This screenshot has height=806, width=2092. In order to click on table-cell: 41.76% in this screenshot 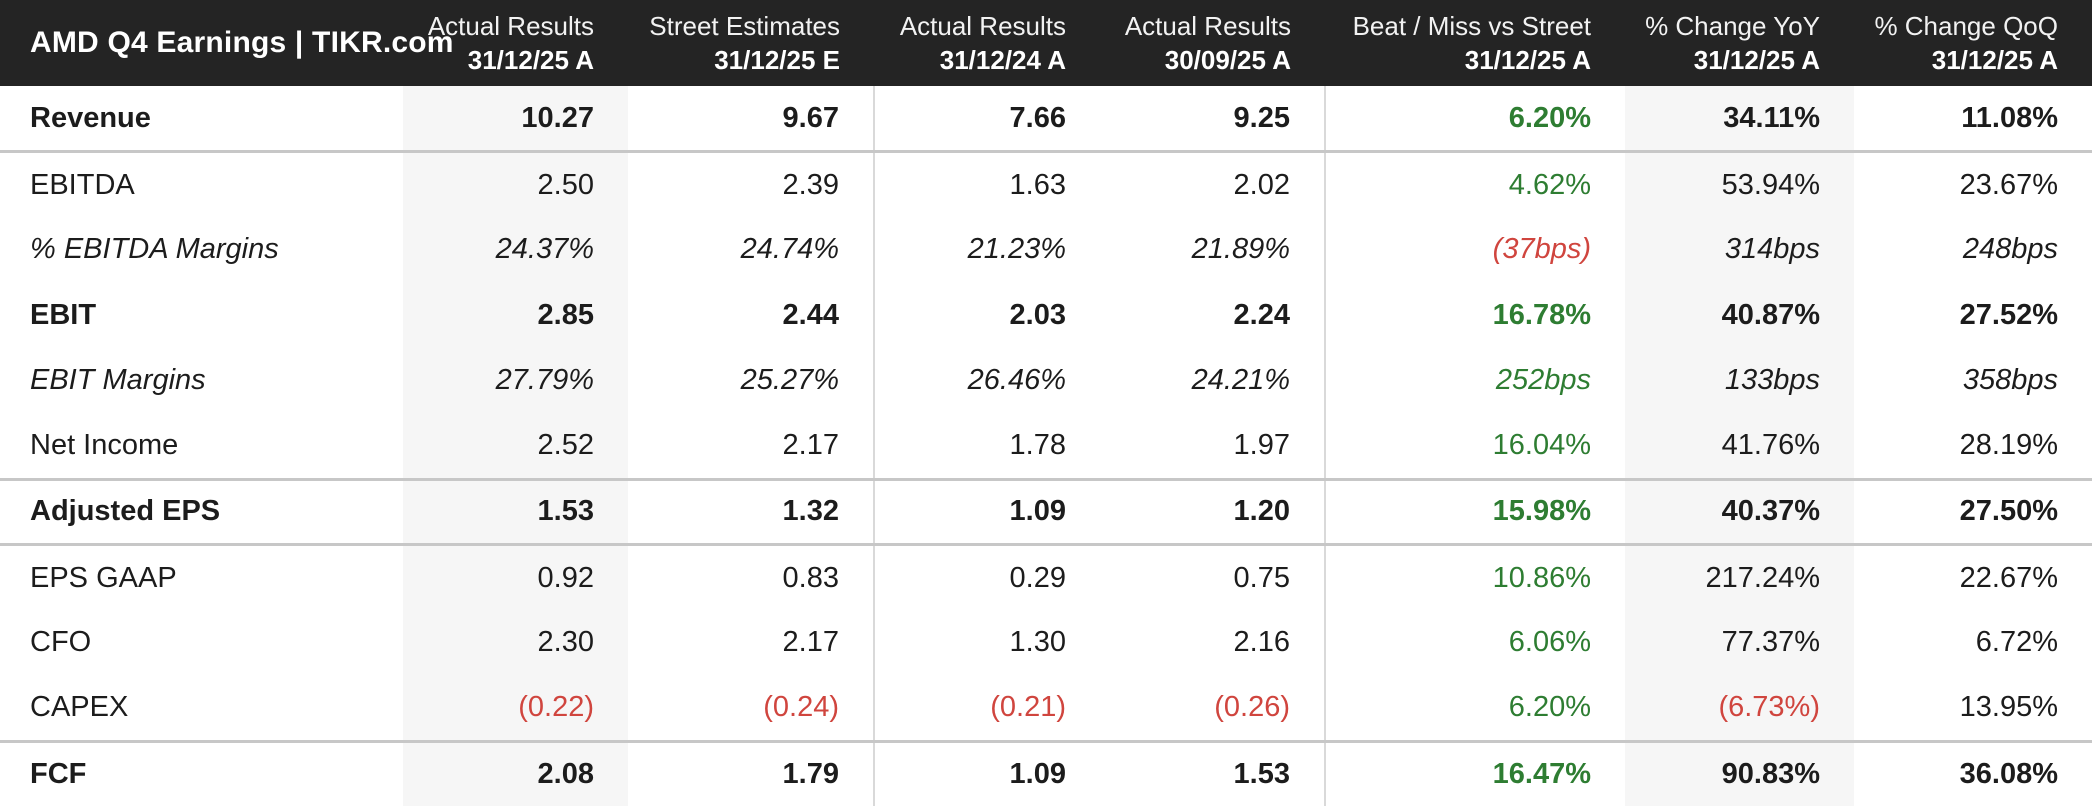, I will do `click(1739, 446)`.